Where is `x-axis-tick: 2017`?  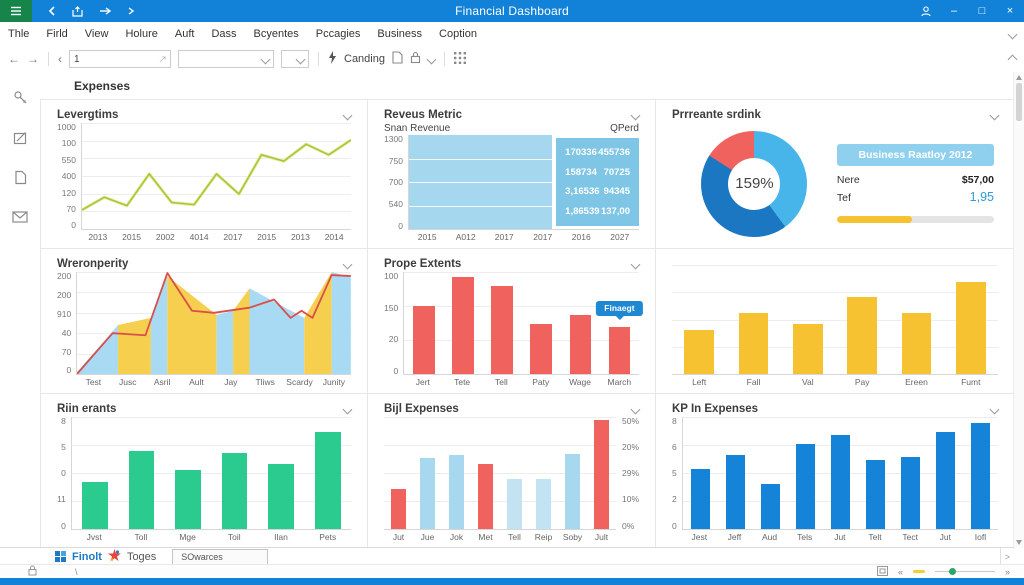 x-axis-tick: 2017 is located at coordinates (543, 237).